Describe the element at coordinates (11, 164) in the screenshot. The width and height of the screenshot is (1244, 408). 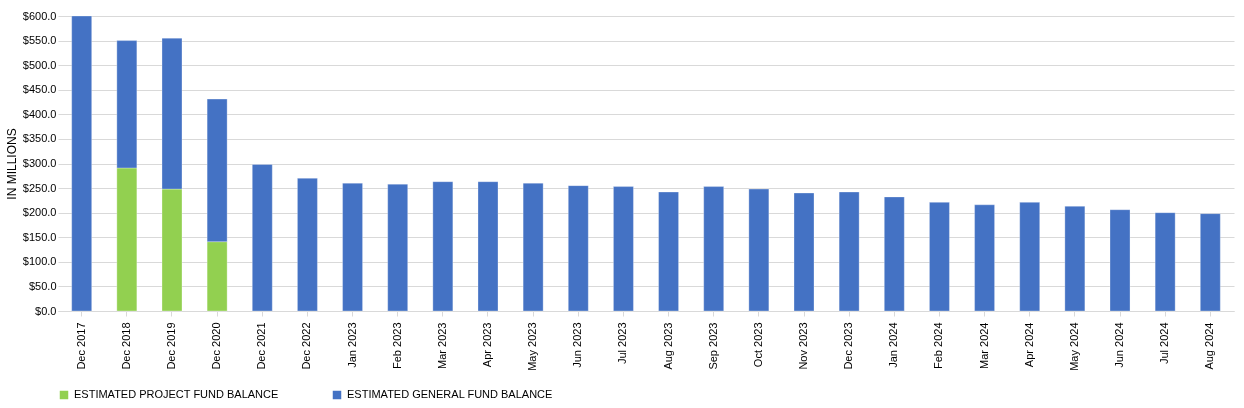
I see `y-axis-title: IN MILLIONS` at that location.